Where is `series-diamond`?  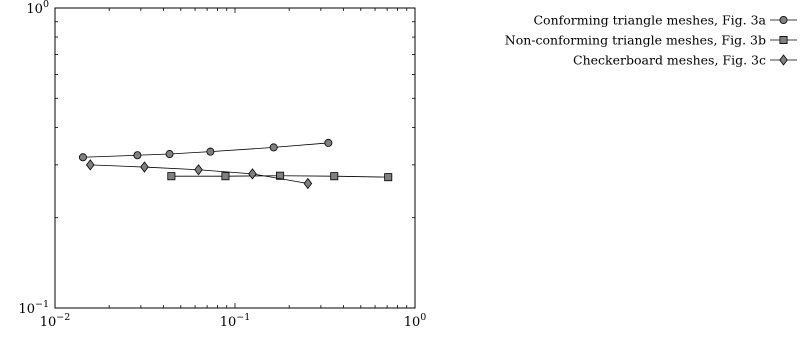
series-diamond is located at coordinates (199, 174).